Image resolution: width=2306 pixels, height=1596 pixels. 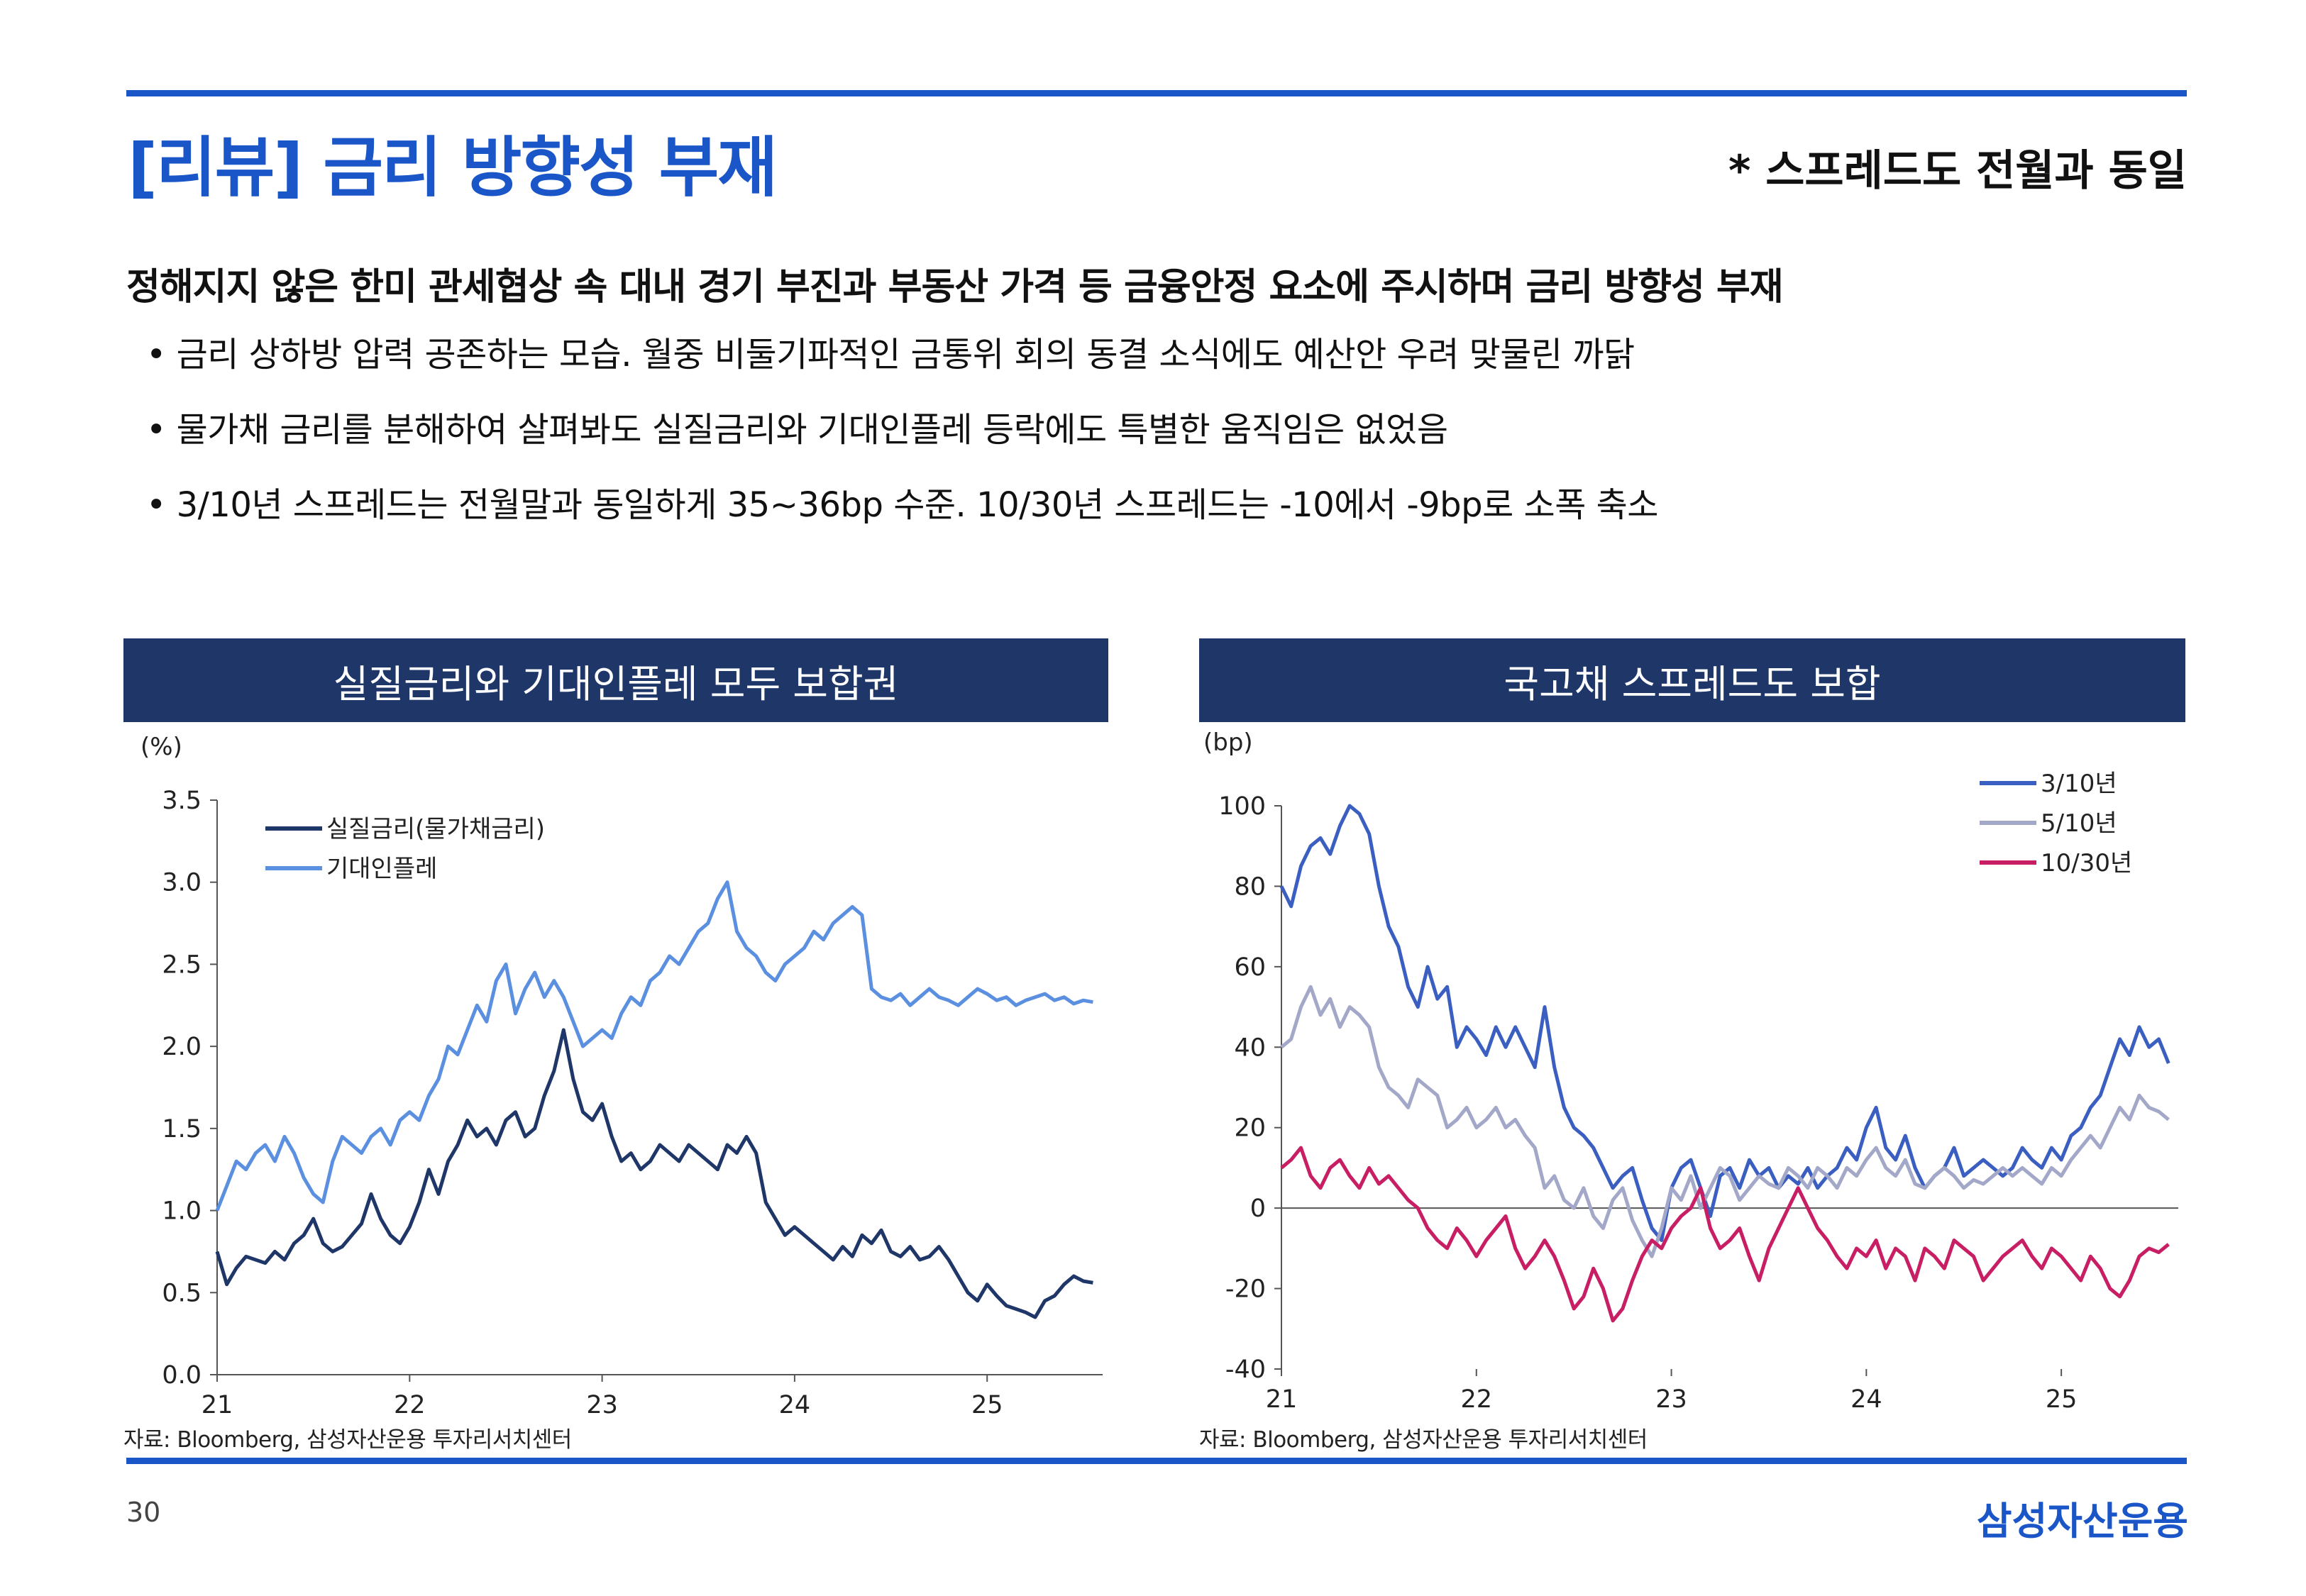 What do you see at coordinates (1156, 93) in the screenshot?
I see `top-rule` at bounding box center [1156, 93].